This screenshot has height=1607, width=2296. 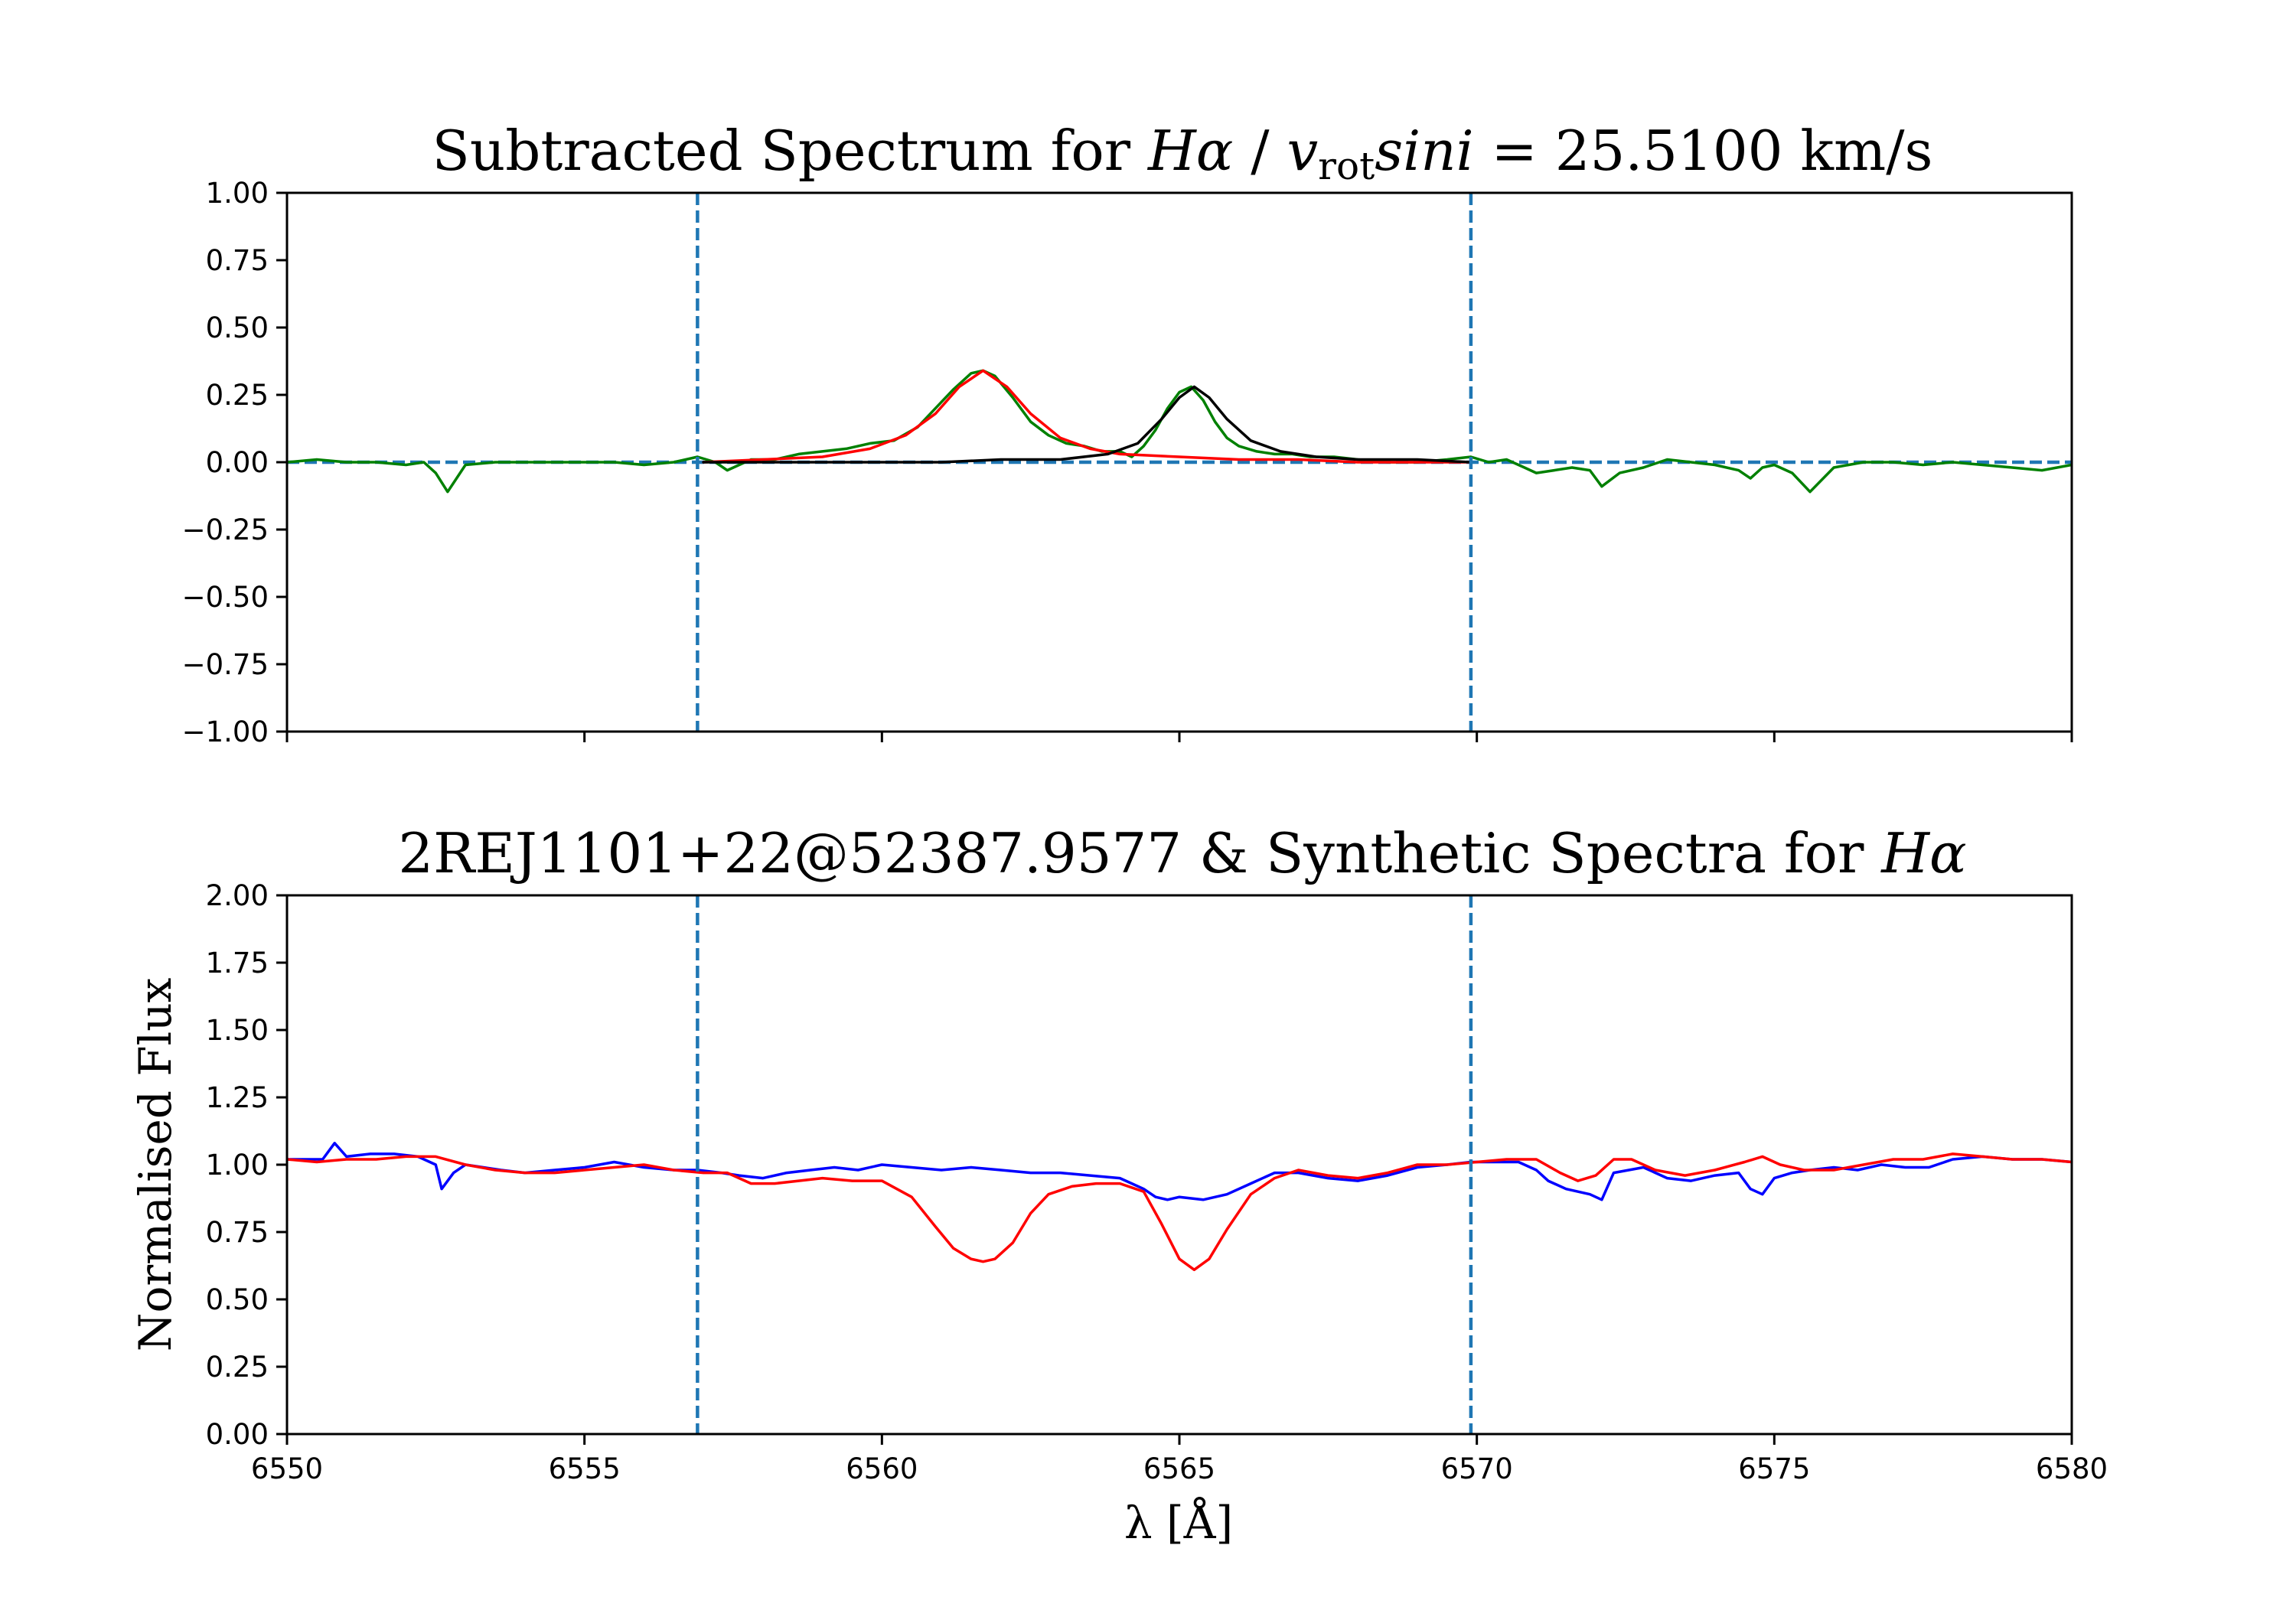 I want to click on top-y-tick-label: 0.25, so click(x=237, y=395).